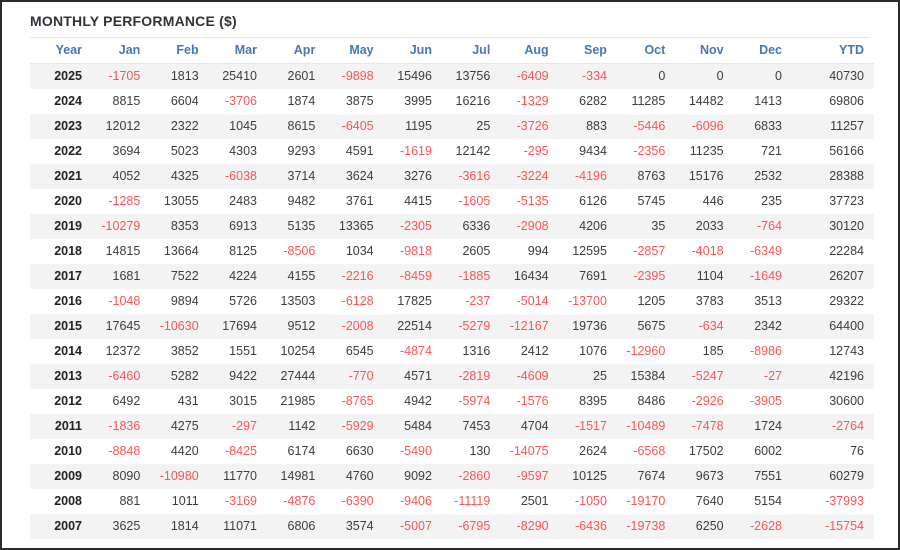  Describe the element at coordinates (529, 51) in the screenshot. I see `column-header-aug: Aug` at that location.